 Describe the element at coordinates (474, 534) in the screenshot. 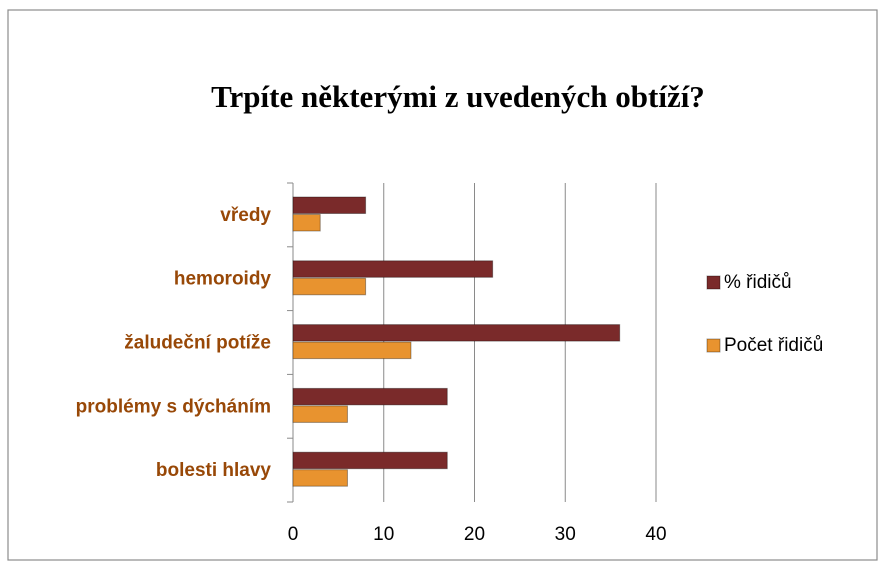

I see `x-tick-label: 20` at that location.